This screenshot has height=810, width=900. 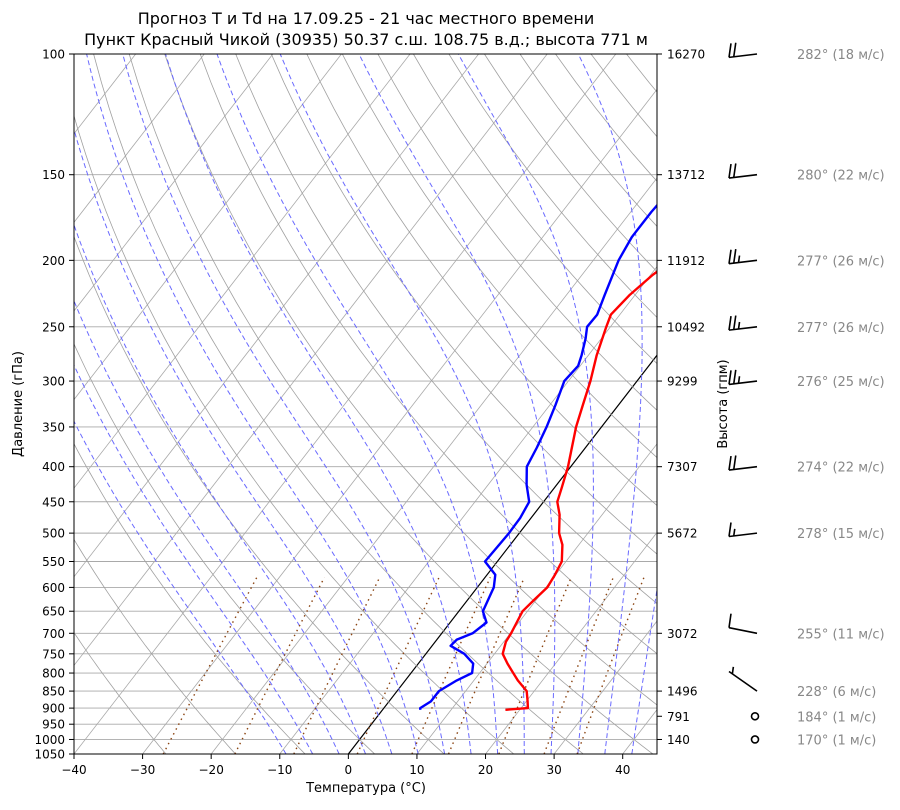 I want to click on height-tick-label: 3072, so click(x=682, y=634).